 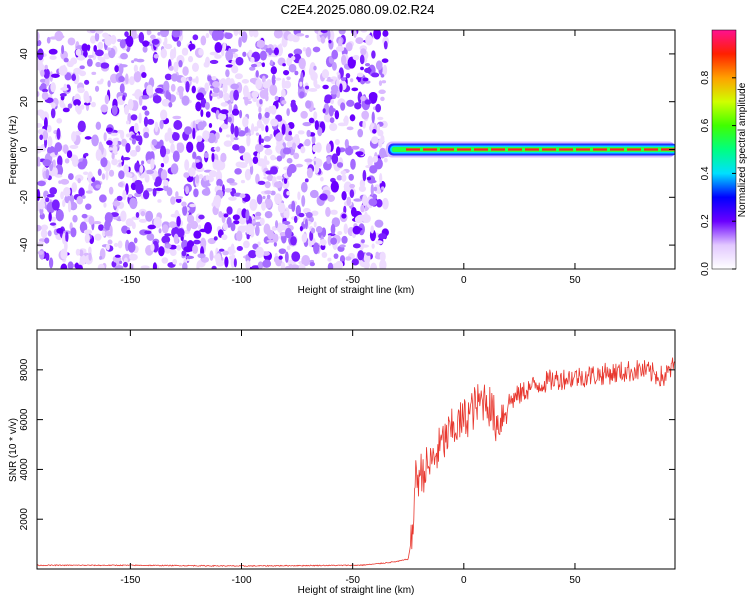 I want to click on x-tick-label: -50, so click(x=352, y=280).